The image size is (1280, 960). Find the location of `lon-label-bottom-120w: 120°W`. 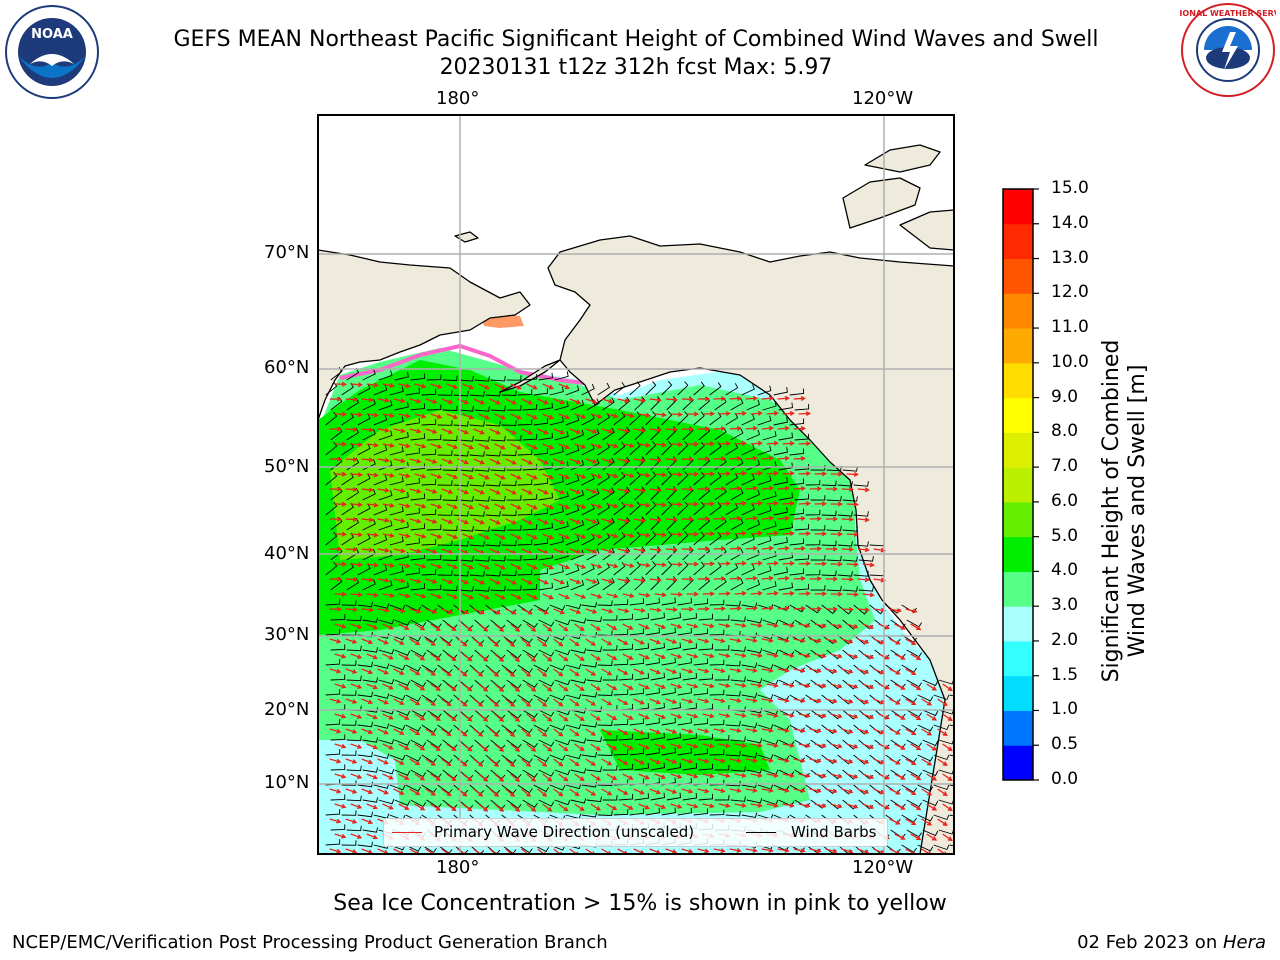

lon-label-bottom-120w: 120°W is located at coordinates (883, 867).